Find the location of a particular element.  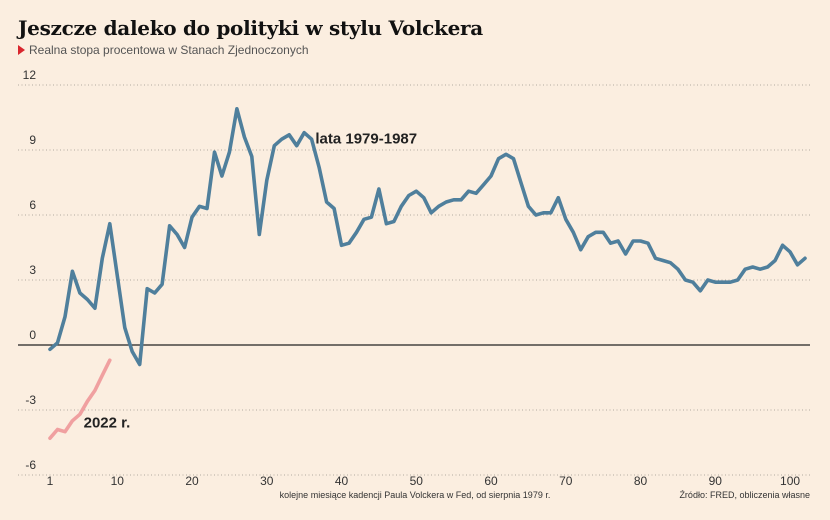

y-tick-label: 9 is located at coordinates (32, 140).